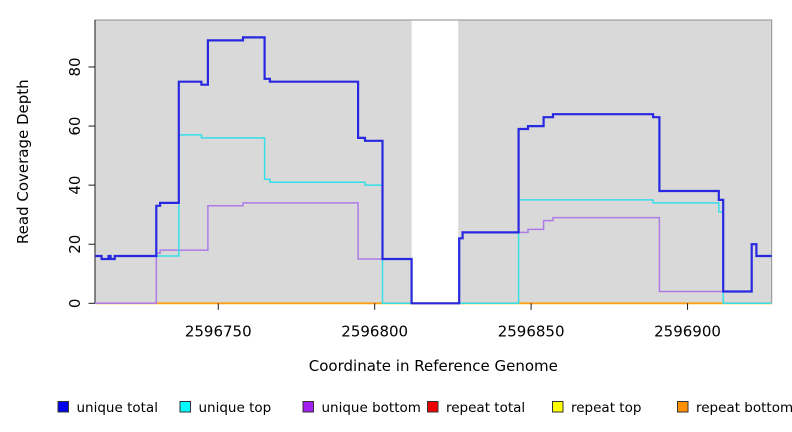 The width and height of the screenshot is (792, 432). What do you see at coordinates (433, 366) in the screenshot?
I see `x-axis-title: Coordinate in Reference Genome` at bounding box center [433, 366].